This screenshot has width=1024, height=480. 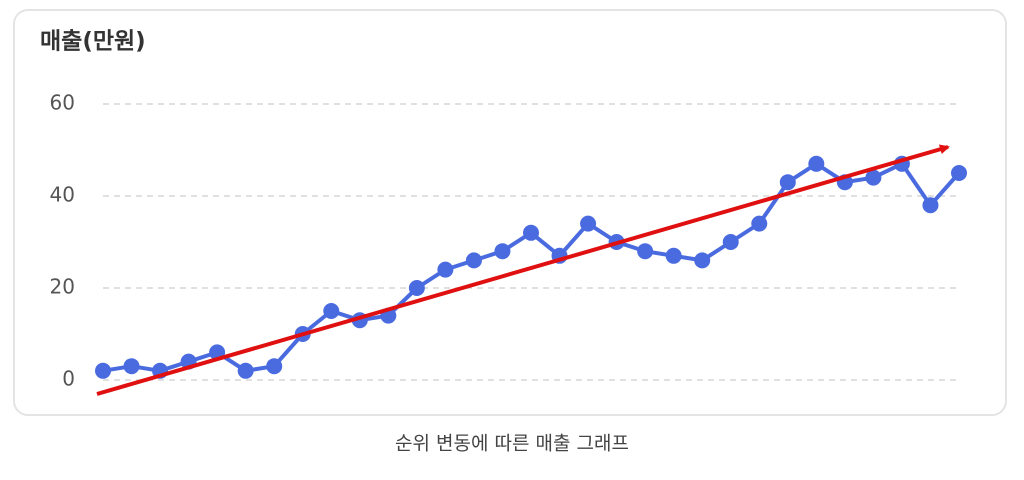 I want to click on chart-title: 매출(만원), so click(x=93, y=42).